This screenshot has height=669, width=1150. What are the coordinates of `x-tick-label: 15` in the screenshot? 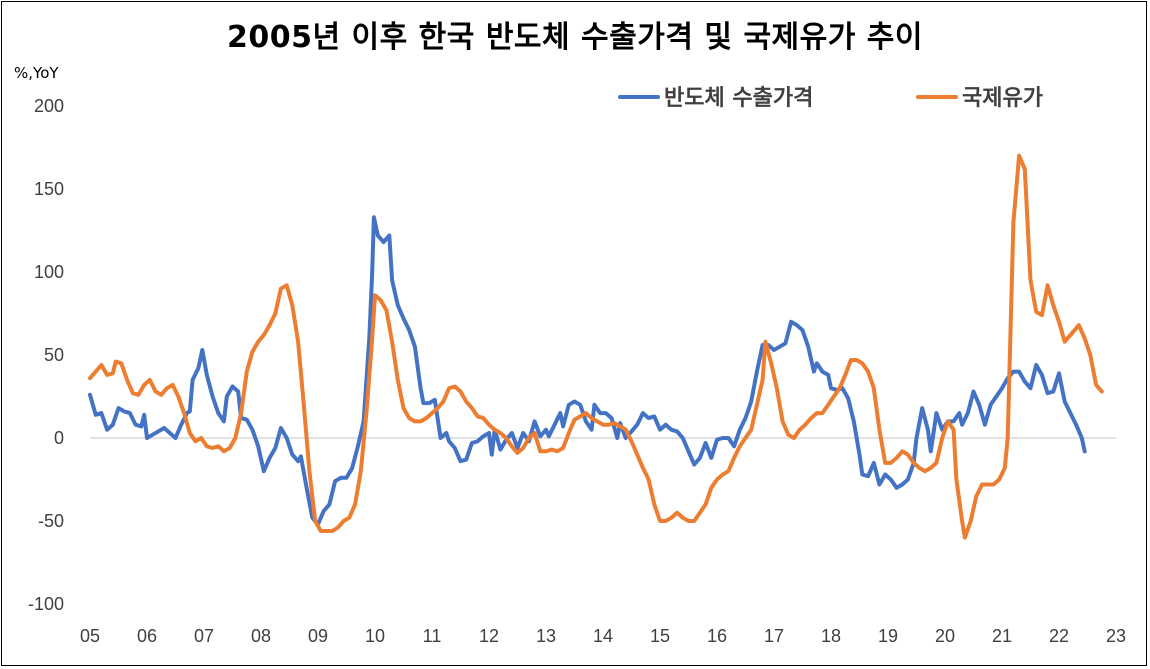 It's located at (660, 636).